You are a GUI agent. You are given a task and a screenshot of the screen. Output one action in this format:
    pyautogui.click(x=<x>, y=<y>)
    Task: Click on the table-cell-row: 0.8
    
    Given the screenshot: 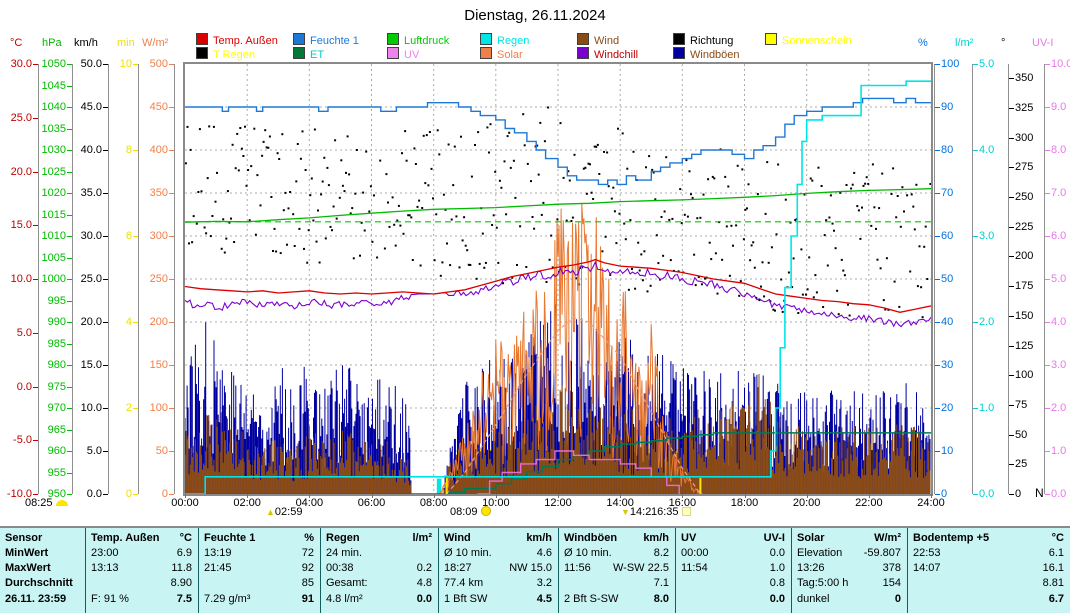 What is the action you would take?
    pyautogui.click(x=733, y=583)
    